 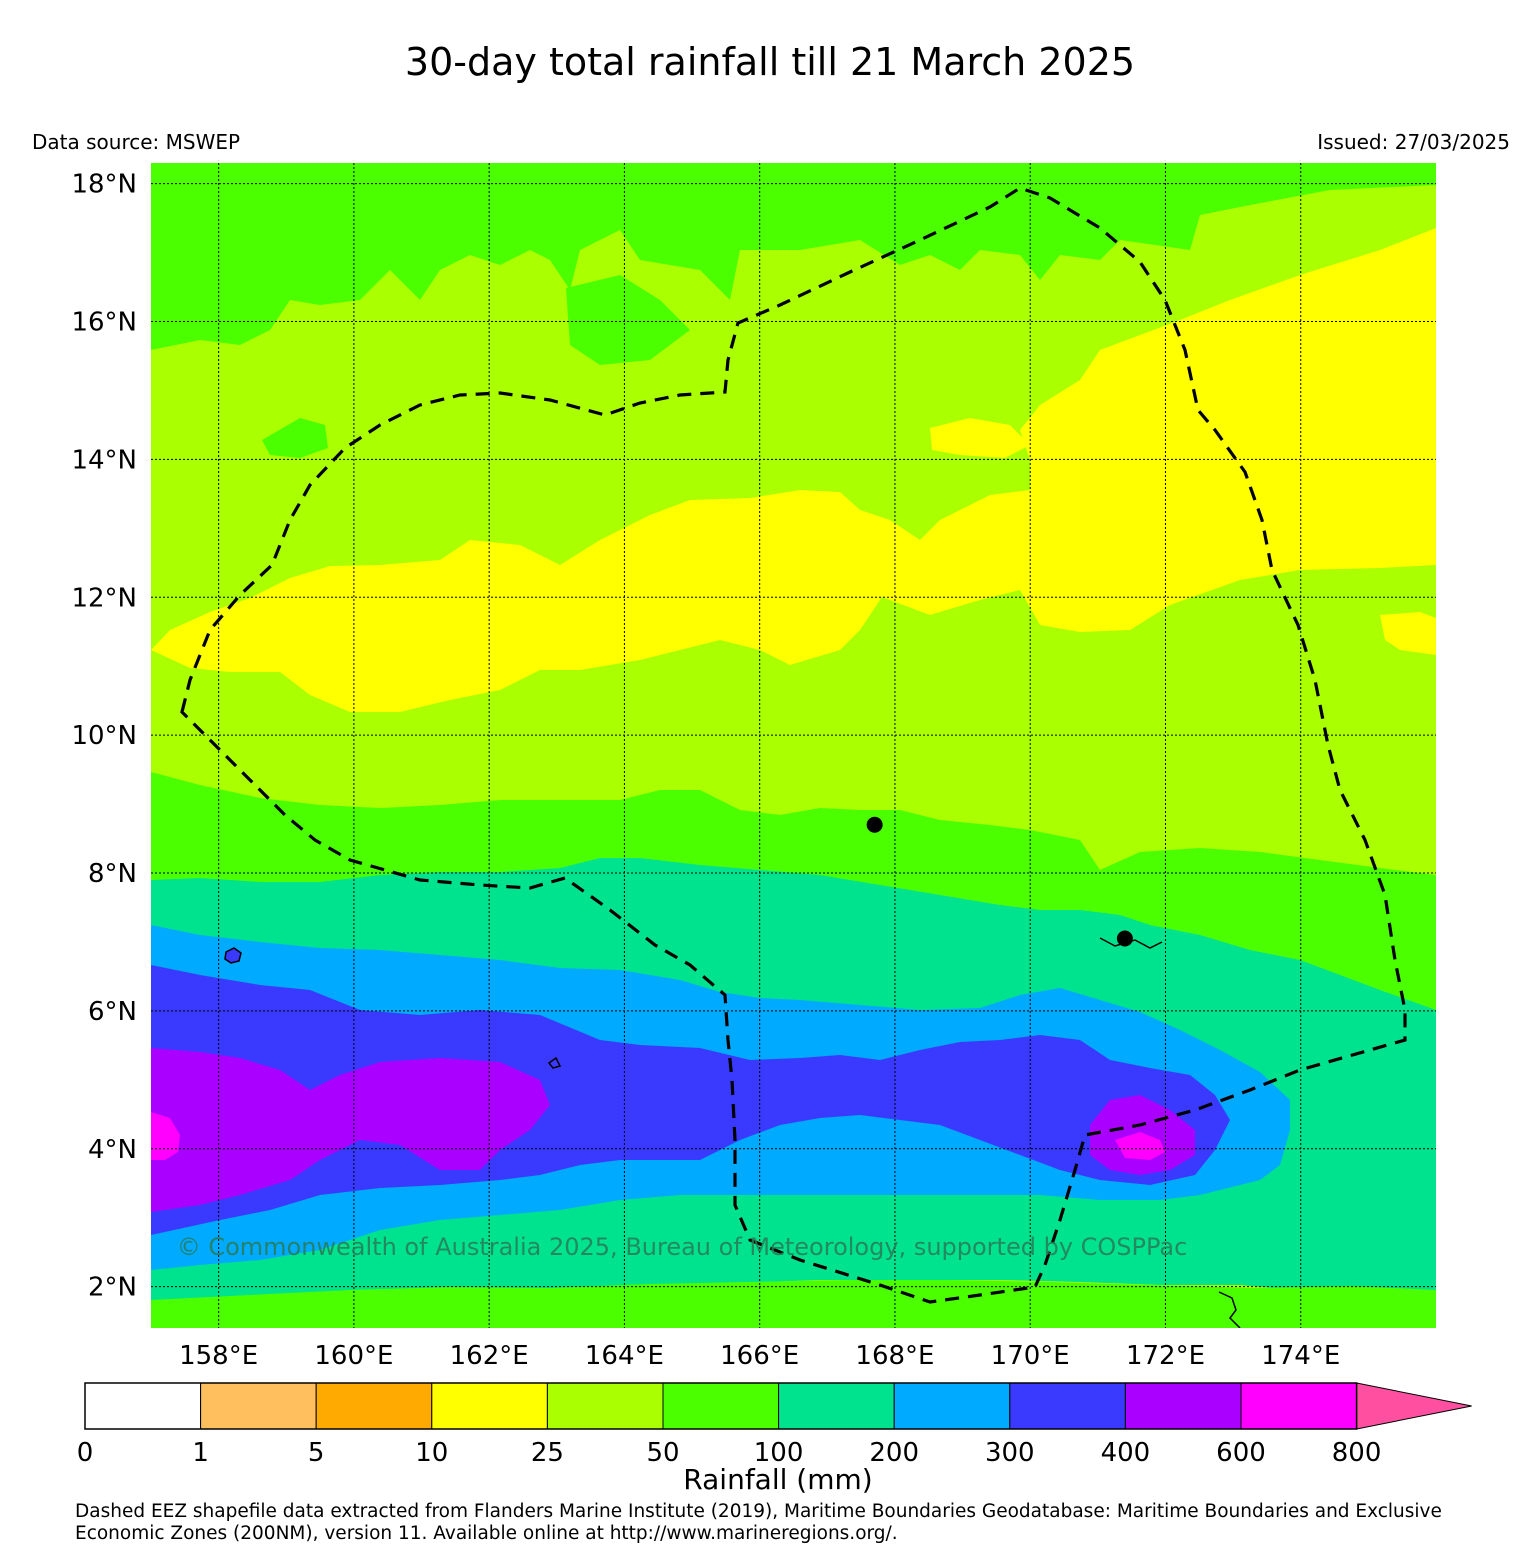 I want to click on atoll-outline-west, so click(x=233, y=955).